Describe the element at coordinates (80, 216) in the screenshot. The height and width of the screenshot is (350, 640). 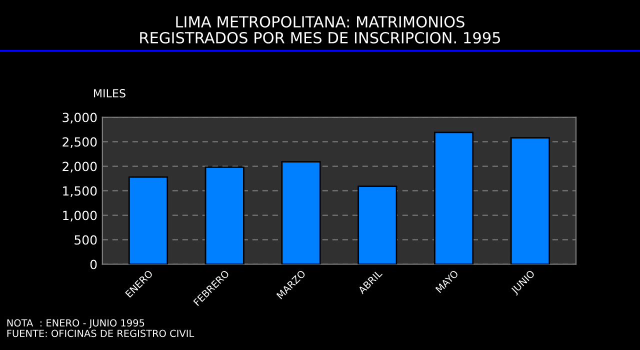
I see `y-tick-label: 1,000` at that location.